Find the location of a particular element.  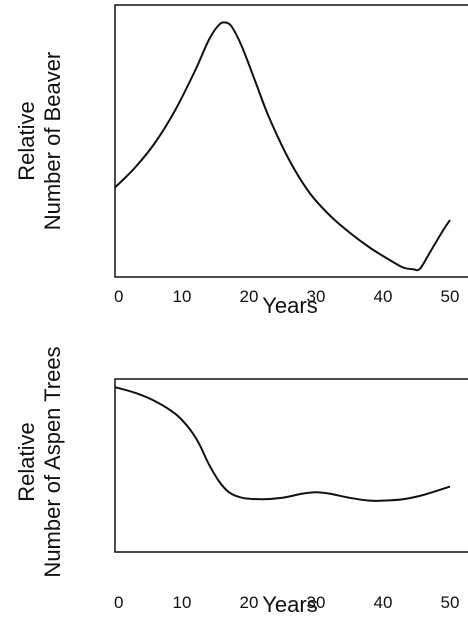

aspen-x-ticks: 0 10 20 30 40 50 is located at coordinates (286, 602).